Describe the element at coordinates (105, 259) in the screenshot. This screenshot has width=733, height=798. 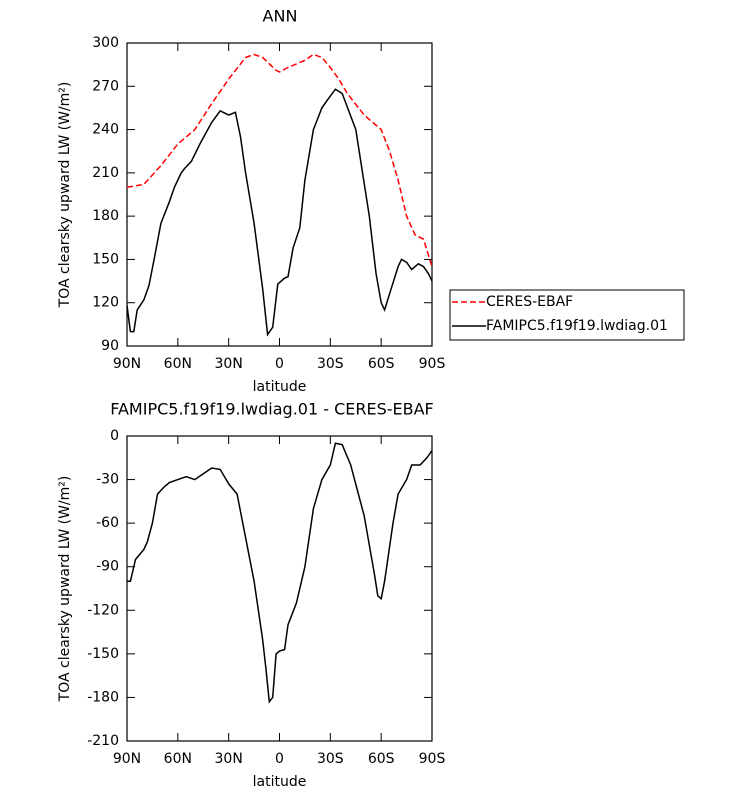
I see `y-tick-label: 150` at that location.